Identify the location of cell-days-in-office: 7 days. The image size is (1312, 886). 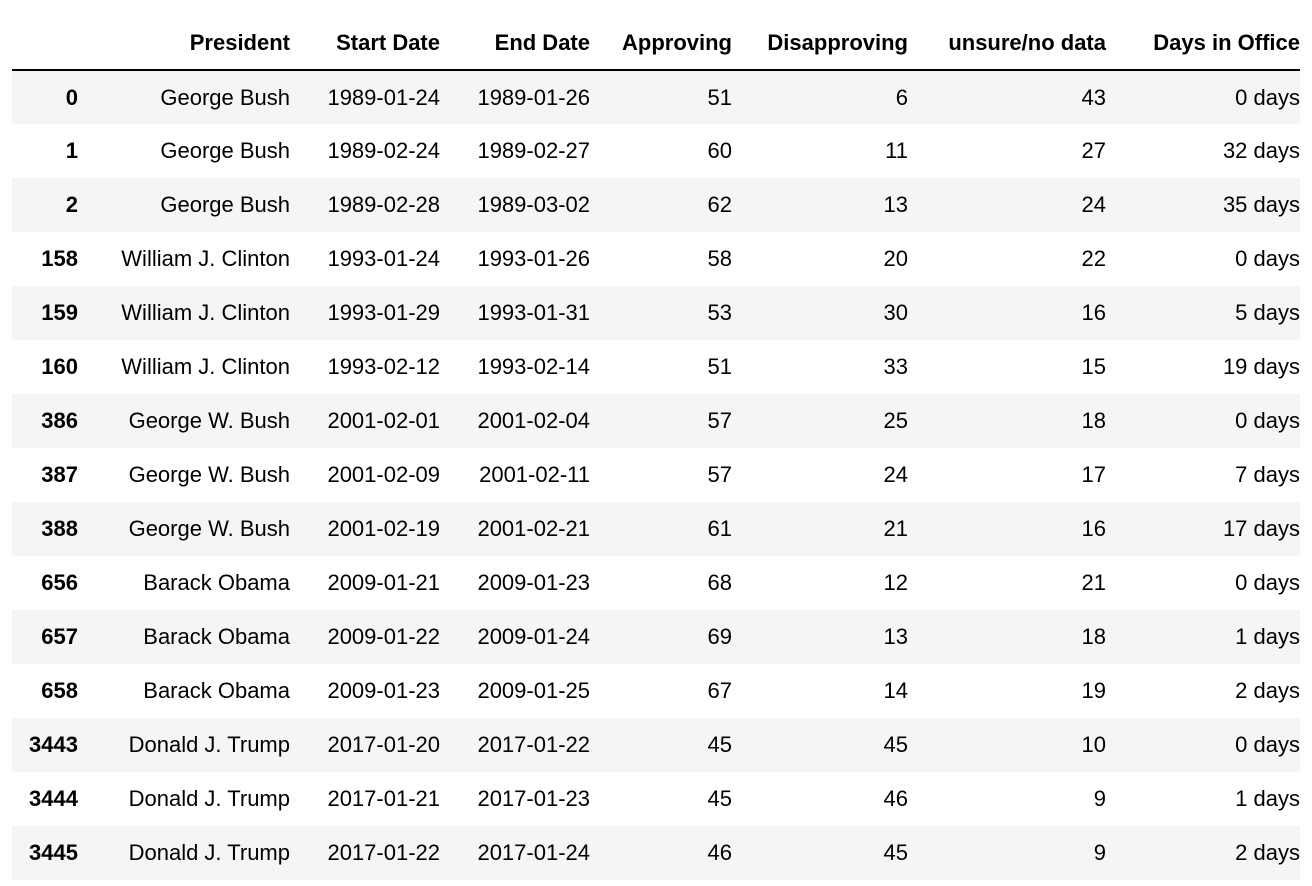
(1267, 474).